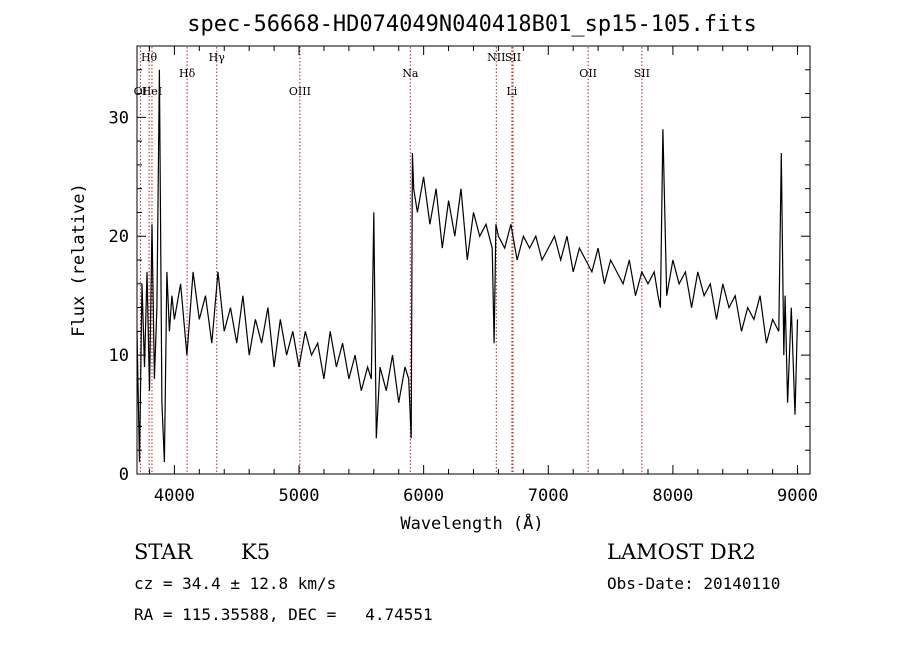  What do you see at coordinates (471, 523) in the screenshot?
I see `x-axis-label: Wavelength (Å)` at bounding box center [471, 523].